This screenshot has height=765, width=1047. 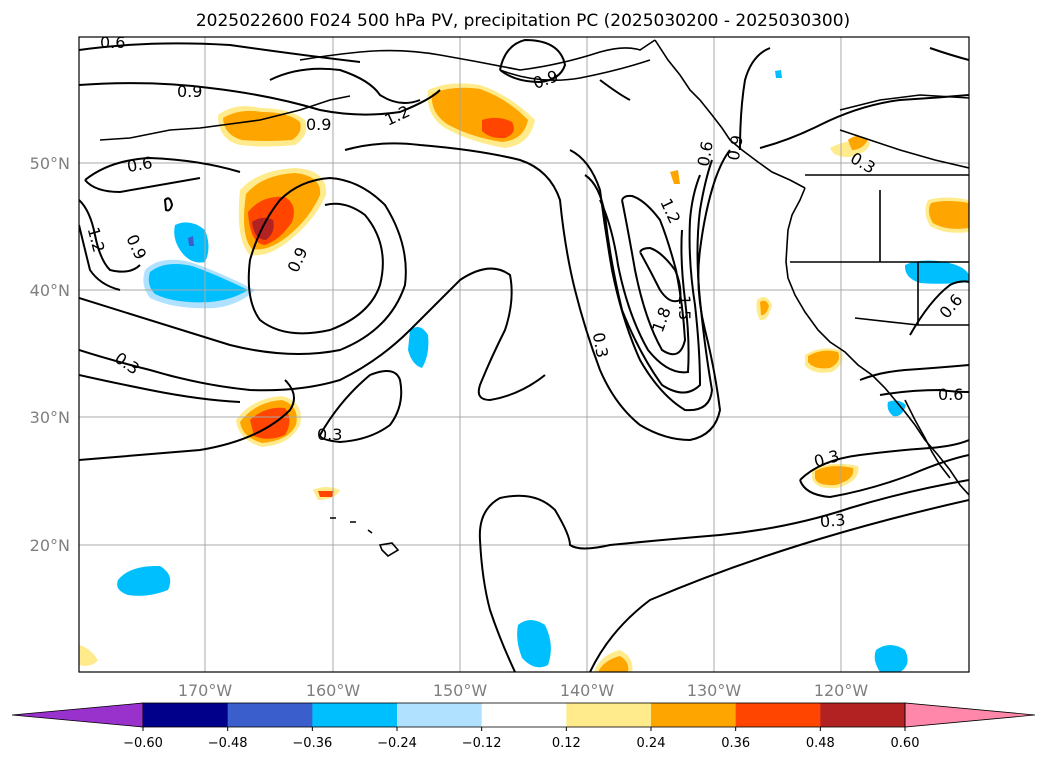 What do you see at coordinates (651, 743) in the screenshot?
I see `colorbar-tick-label: 0.24` at bounding box center [651, 743].